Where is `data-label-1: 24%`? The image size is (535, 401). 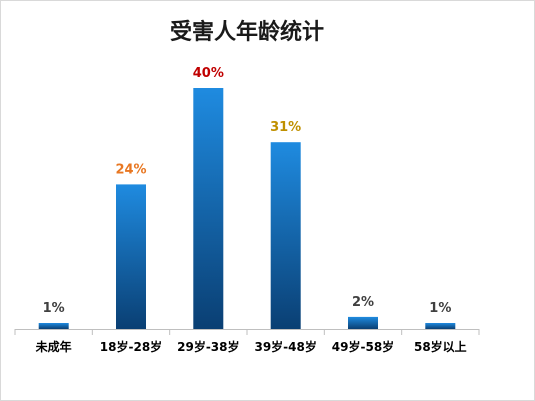 data-label-1: 24% is located at coordinates (130, 169).